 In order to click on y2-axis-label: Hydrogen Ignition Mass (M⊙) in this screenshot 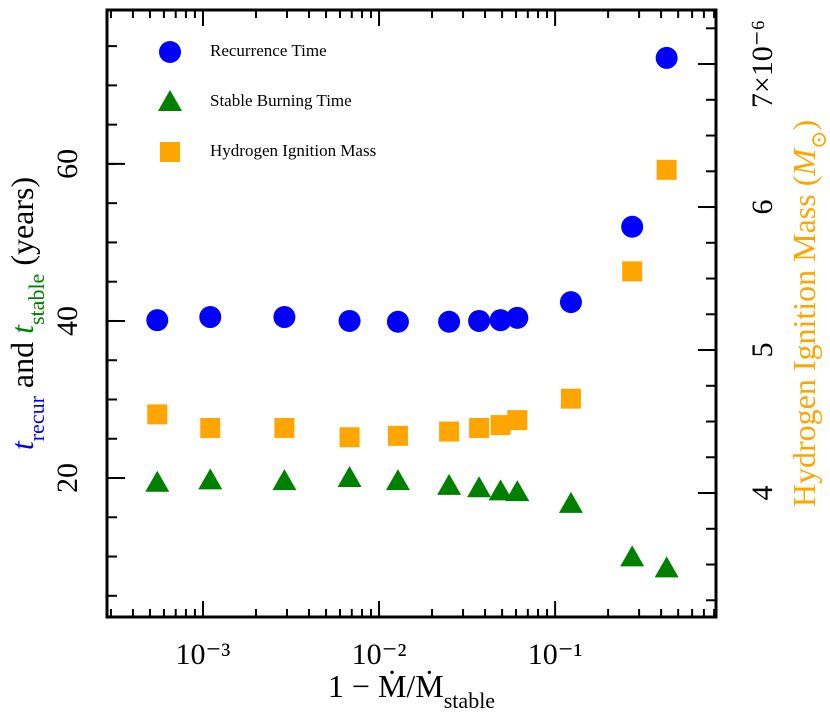, I will do `click(808, 313)`.